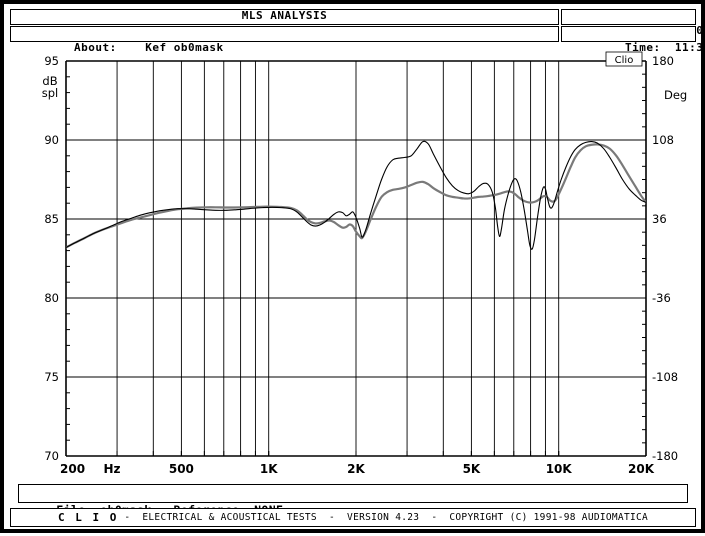  What do you see at coordinates (665, 456) in the screenshot?
I see `y-axis-label-right: -180` at bounding box center [665, 456].